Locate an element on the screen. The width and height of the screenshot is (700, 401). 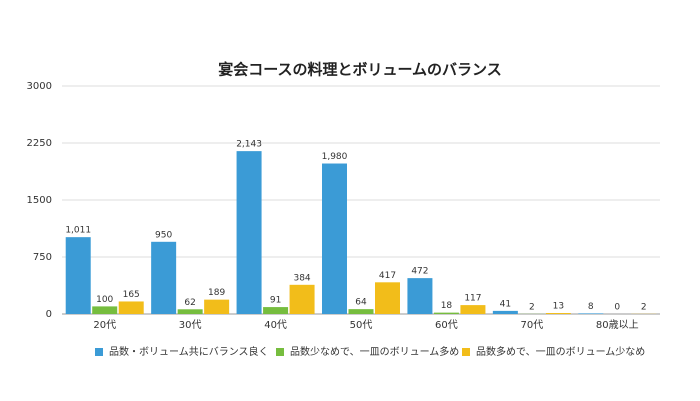
y-tick-label: 750 is located at coordinates (42, 257).